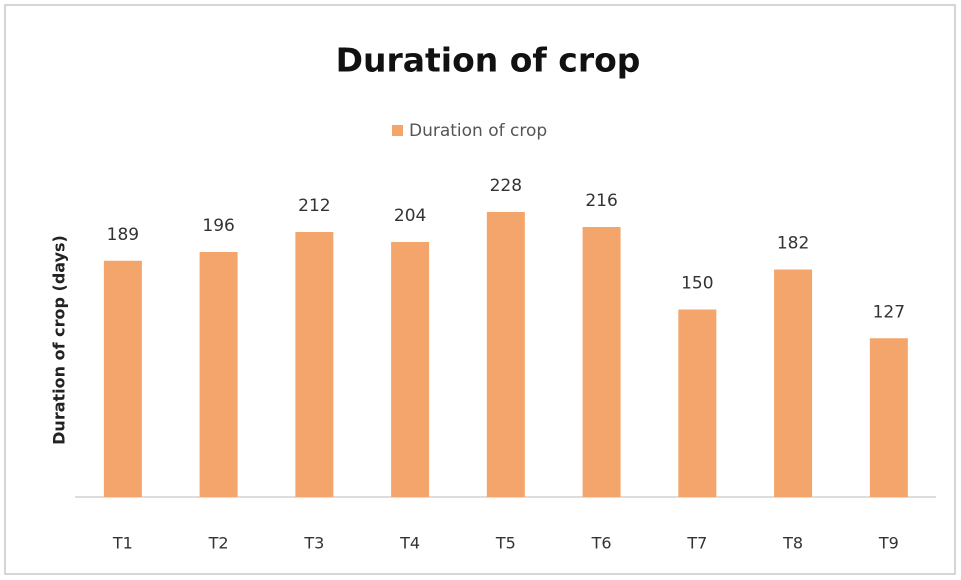  I want to click on legend-swatch, so click(397, 130).